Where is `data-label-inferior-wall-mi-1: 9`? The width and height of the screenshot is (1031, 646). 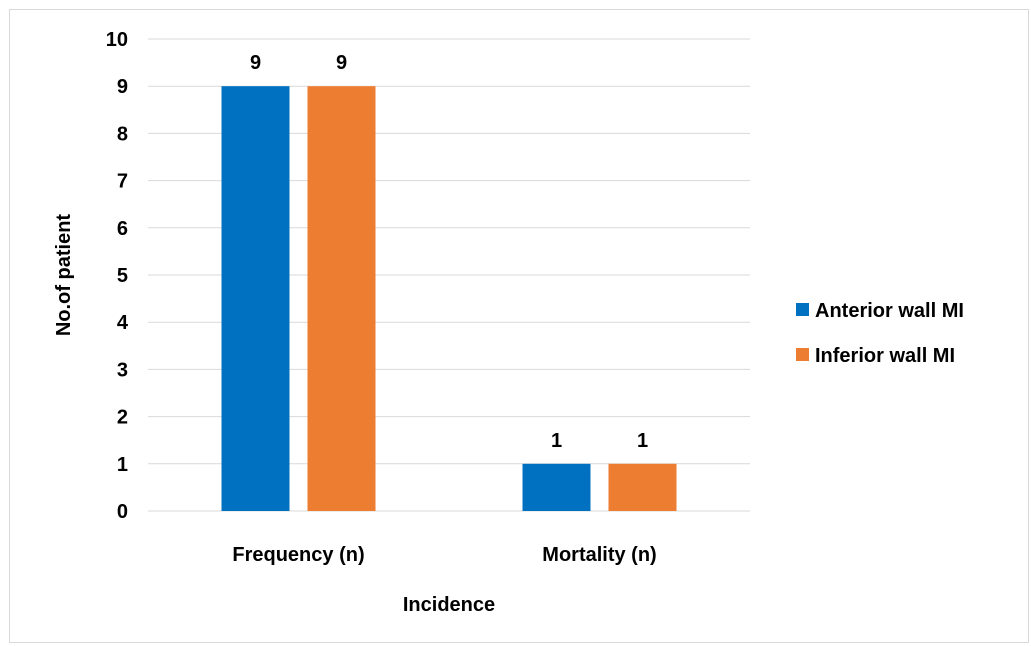 data-label-inferior-wall-mi-1: 9 is located at coordinates (341, 63).